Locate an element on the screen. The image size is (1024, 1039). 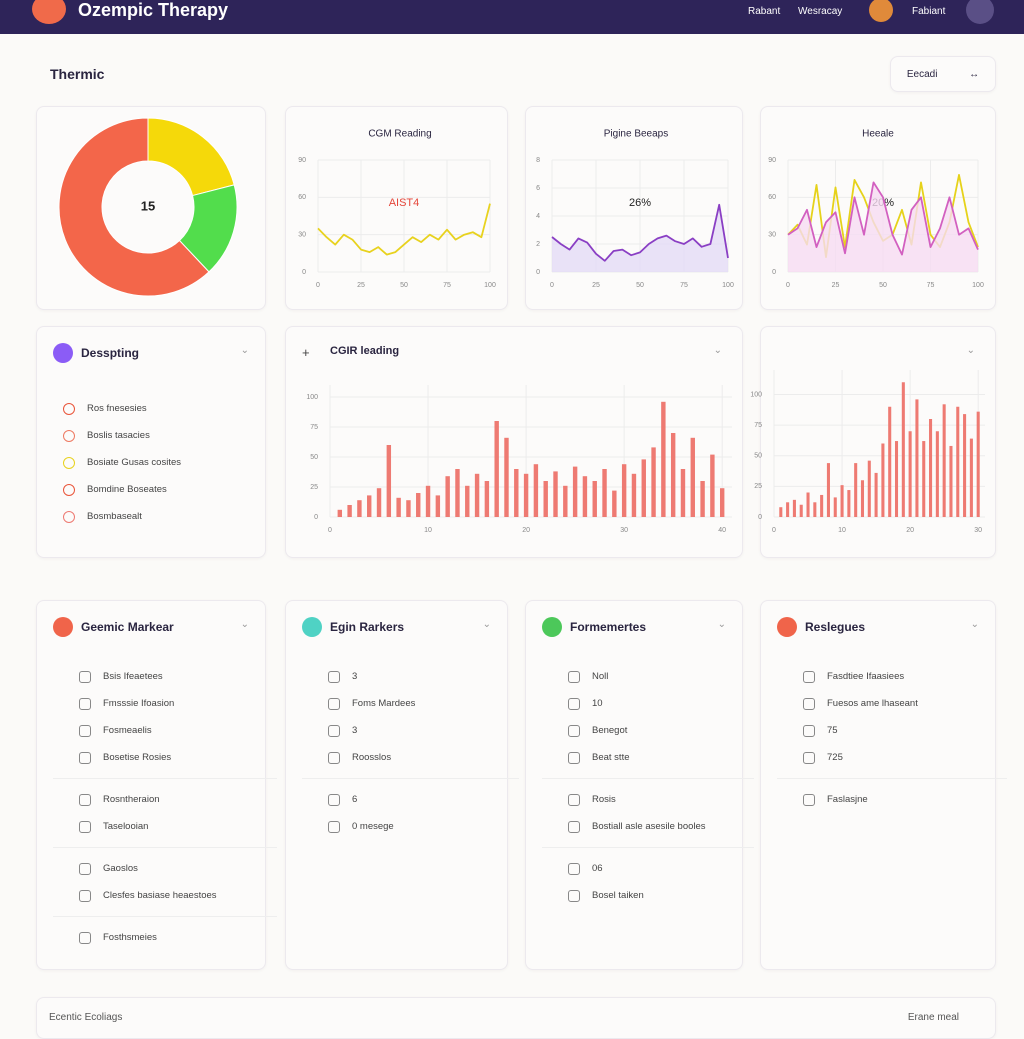
footer-label: Ecentic Ecoliags is located at coordinates (86, 1017).